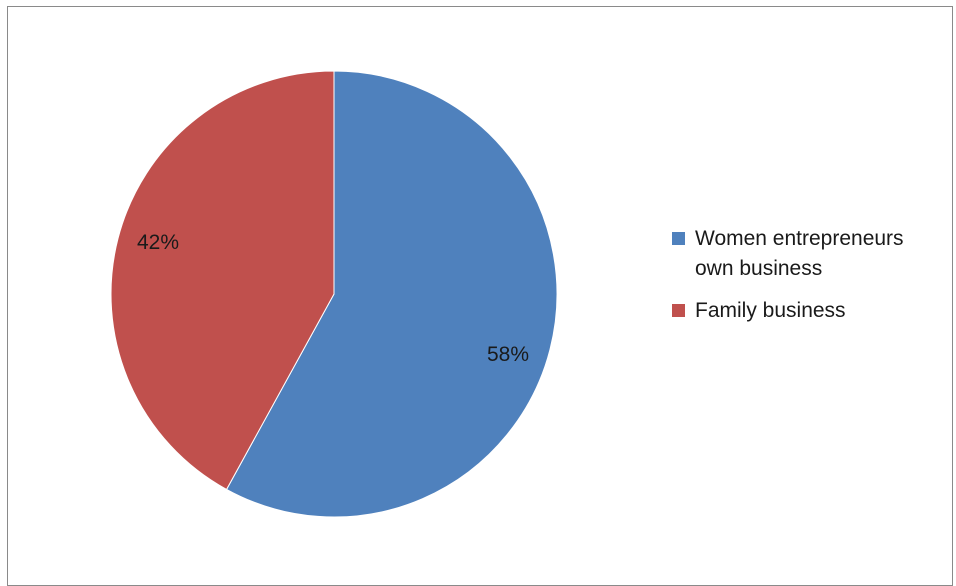  What do you see at coordinates (508, 354) in the screenshot?
I see `data-label-women-entrepreneurs: 58%` at bounding box center [508, 354].